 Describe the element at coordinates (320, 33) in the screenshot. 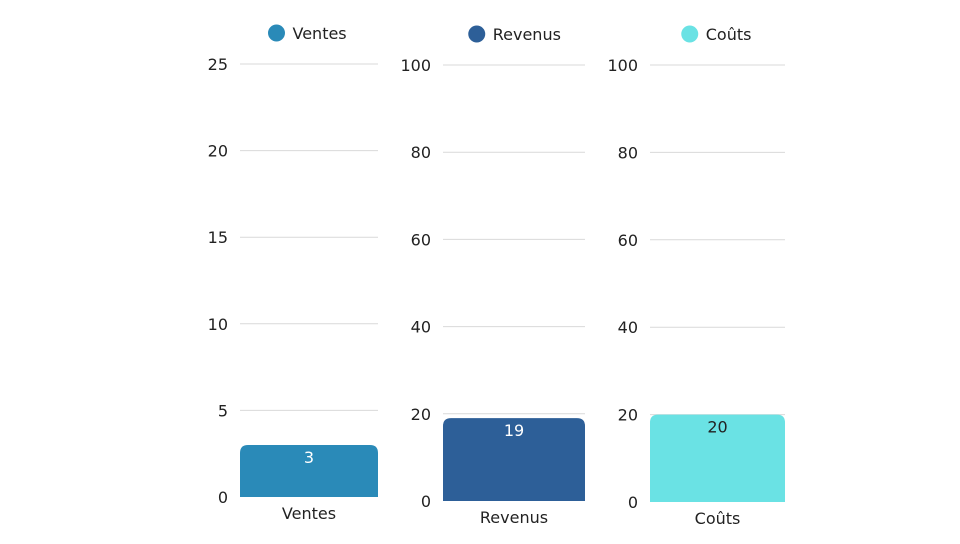

I see `legend-label: Ventes` at that location.